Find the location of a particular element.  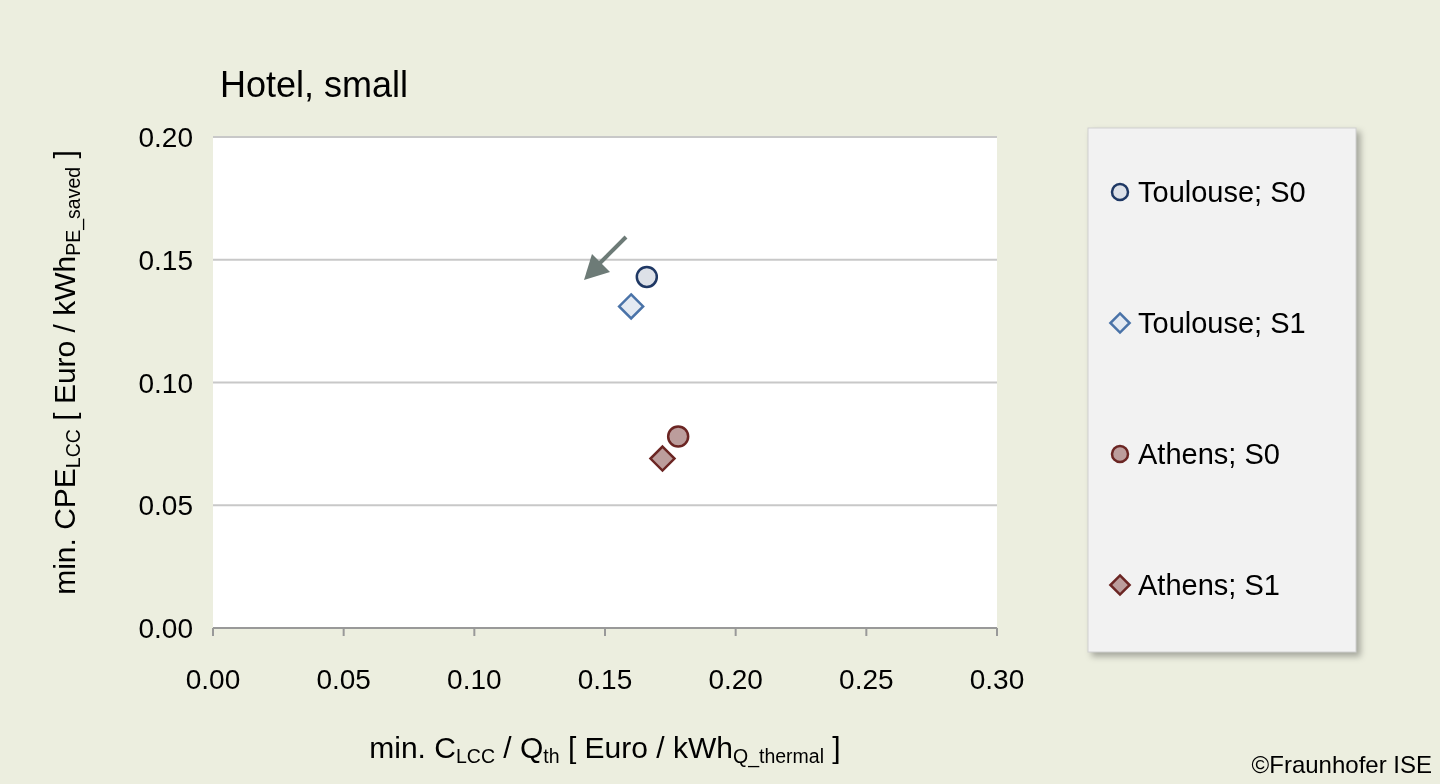

x-tick-label: 0.20 is located at coordinates (735, 679).